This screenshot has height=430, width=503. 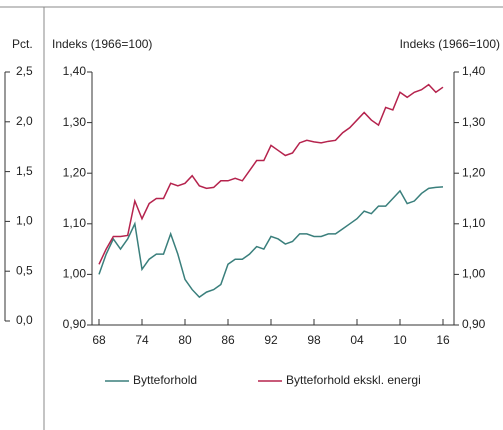 What do you see at coordinates (24, 221) in the screenshot?
I see `left-tick-label: 1,0` at bounding box center [24, 221].